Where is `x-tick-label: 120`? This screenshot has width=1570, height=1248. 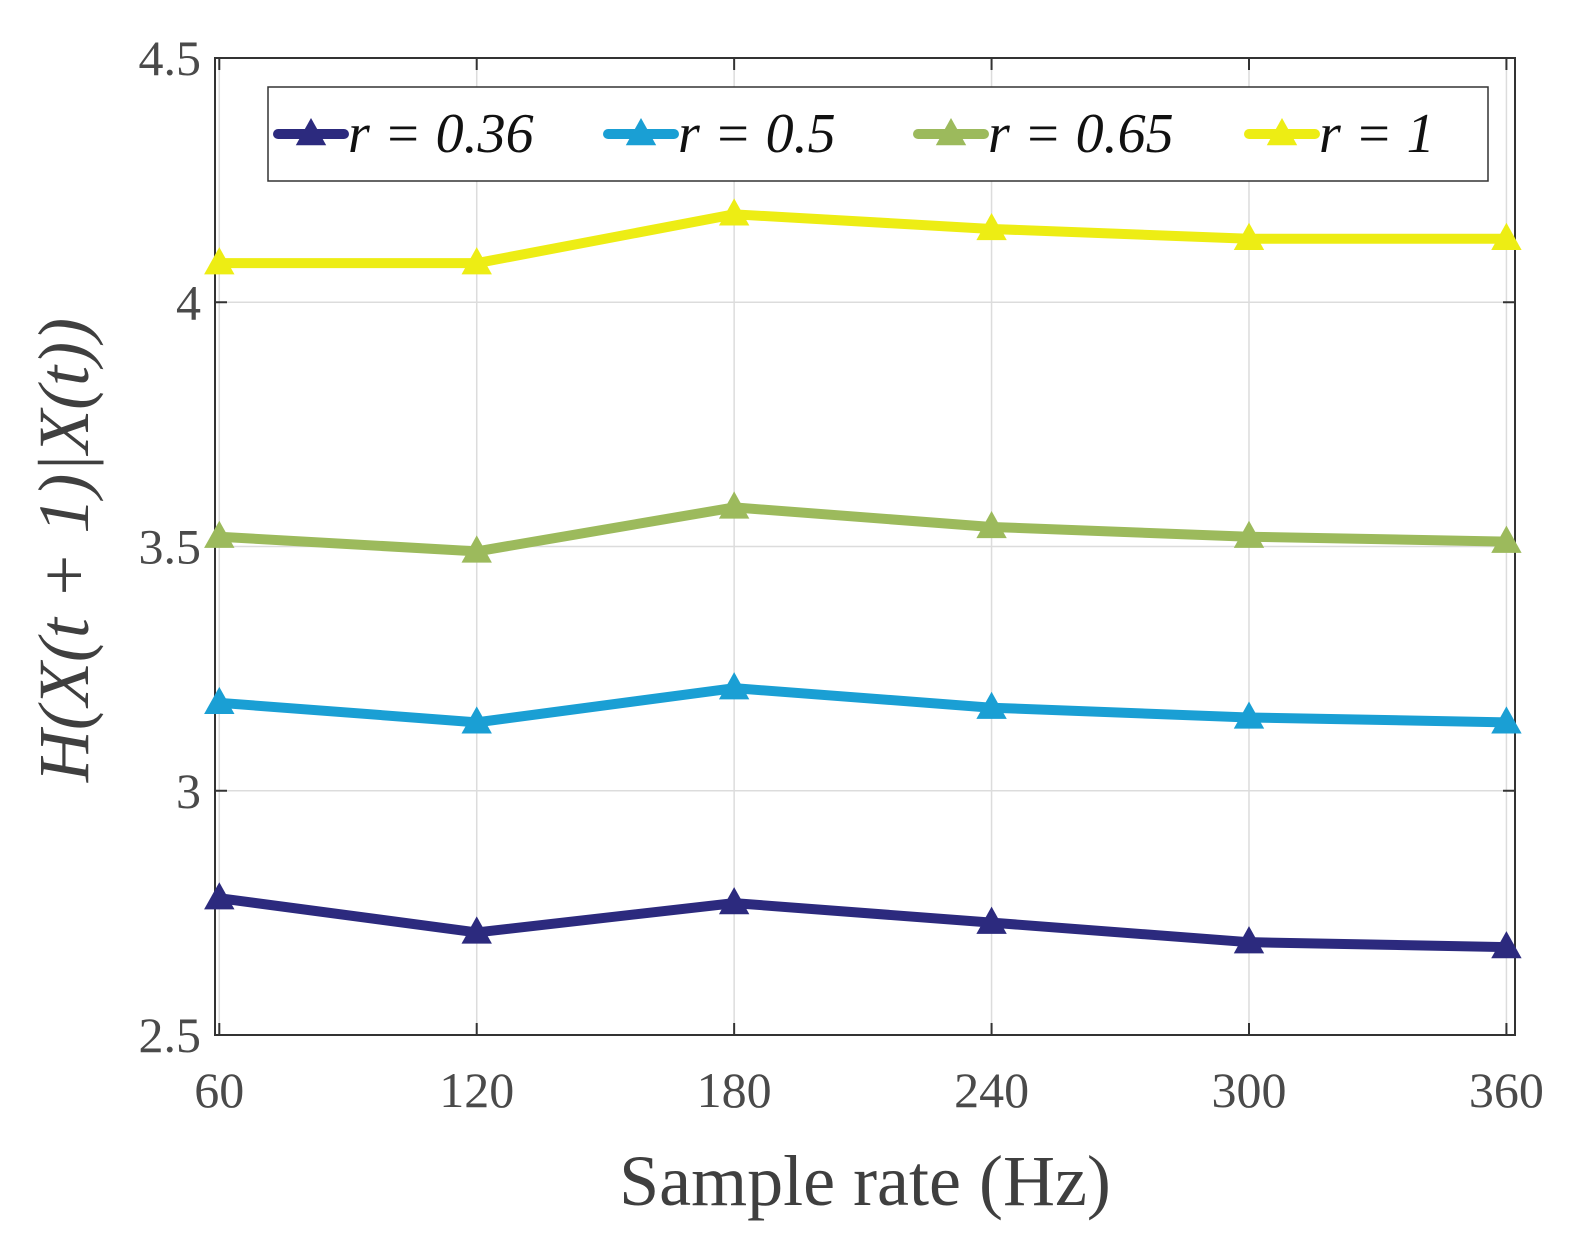 x-tick-label: 120 is located at coordinates (476, 1090).